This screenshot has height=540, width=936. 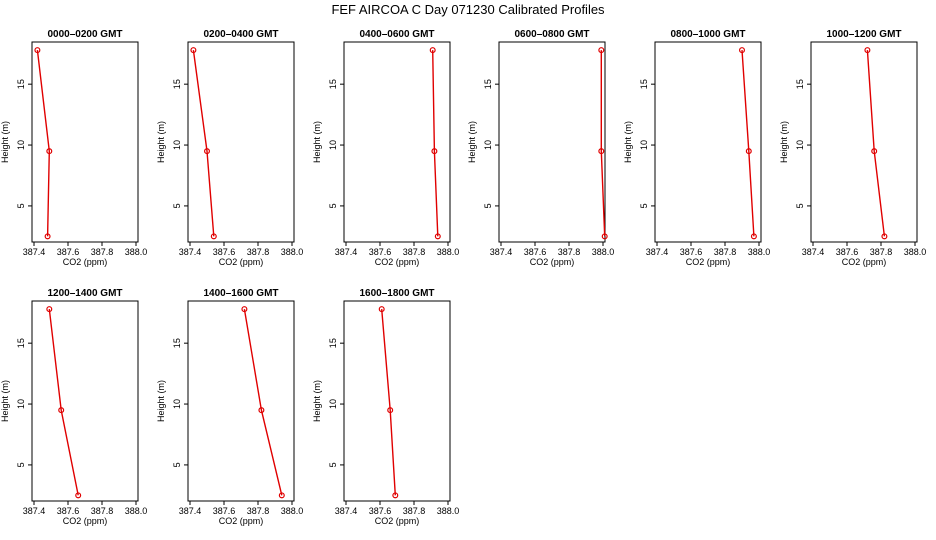 I want to click on panel-title: 0400–0600 GMT, so click(x=396, y=34).